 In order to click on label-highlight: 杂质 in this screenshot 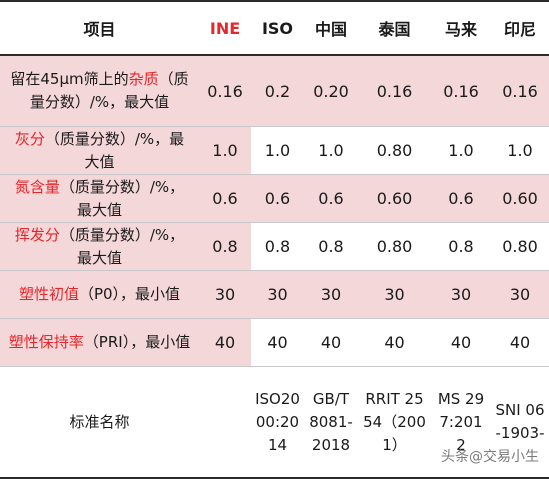, I will do `click(143, 79)`.